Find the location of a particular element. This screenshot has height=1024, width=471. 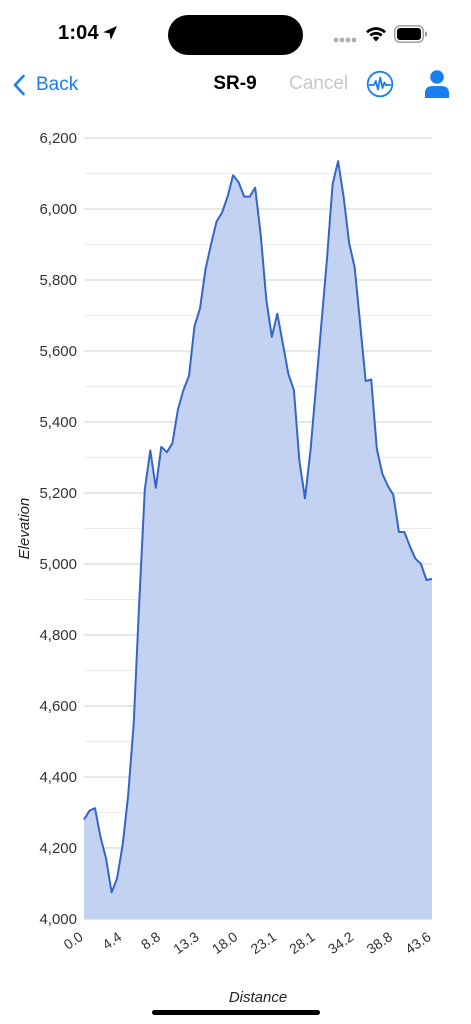

back-label: Back is located at coordinates (57, 84).